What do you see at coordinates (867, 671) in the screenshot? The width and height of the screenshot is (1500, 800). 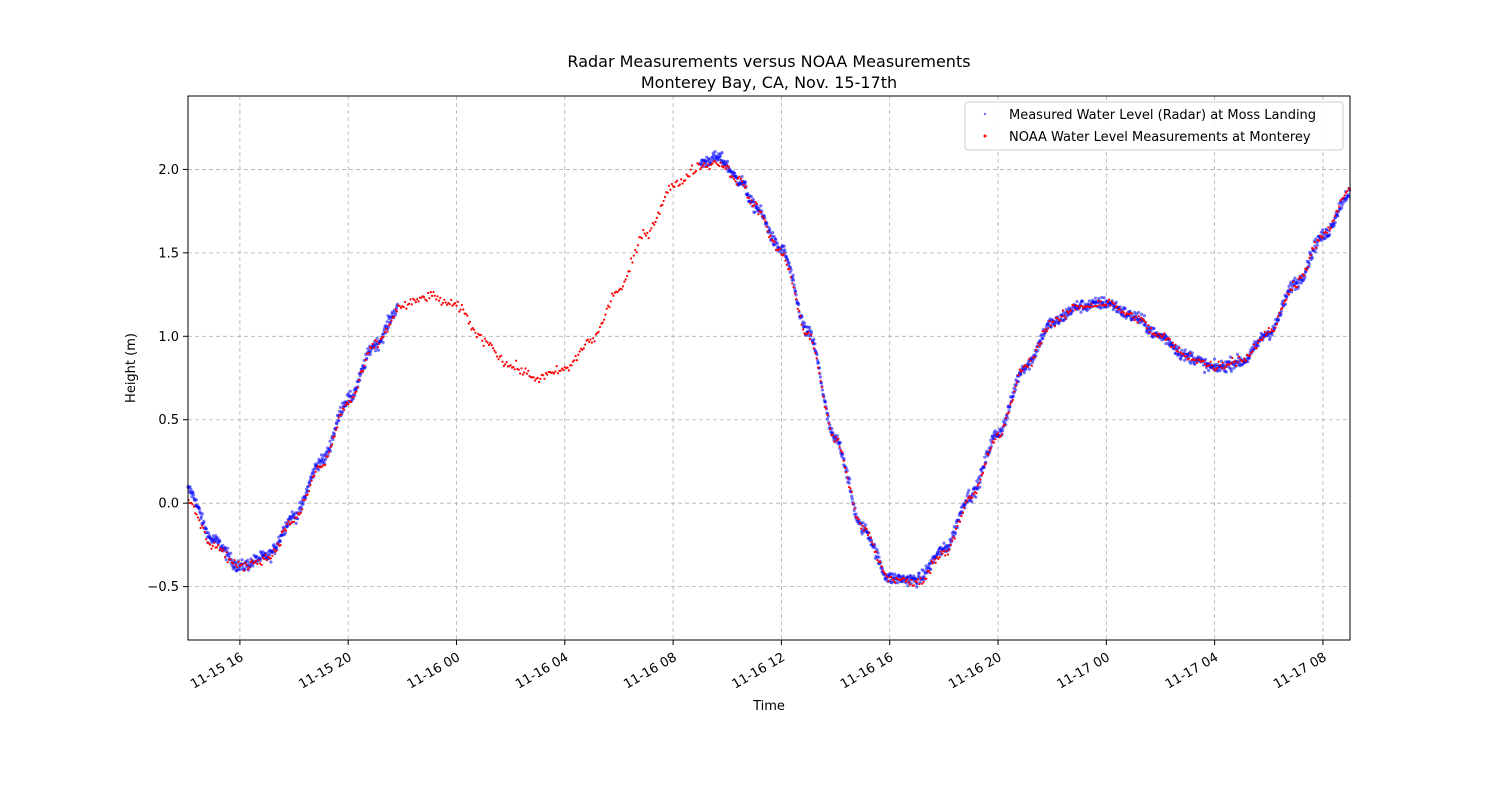 I see `x-tick-label: 11-16 16` at bounding box center [867, 671].